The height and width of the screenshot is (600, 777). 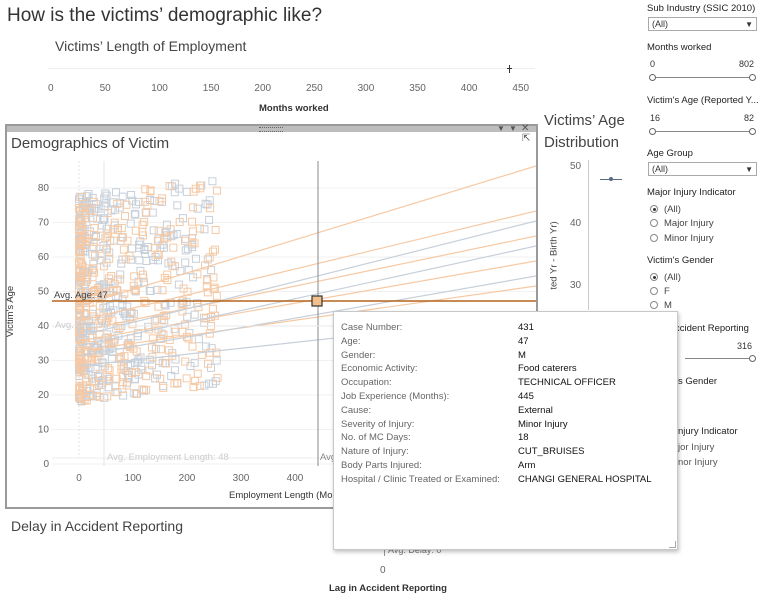 What do you see at coordinates (702, 24) in the screenshot?
I see `sub-industry-dropdown: (All) ▼` at bounding box center [702, 24].